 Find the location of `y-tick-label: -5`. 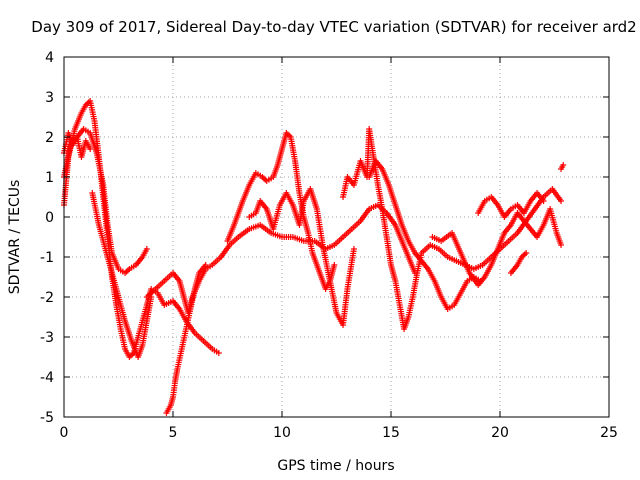

y-tick-label: -5 is located at coordinates (47, 418).